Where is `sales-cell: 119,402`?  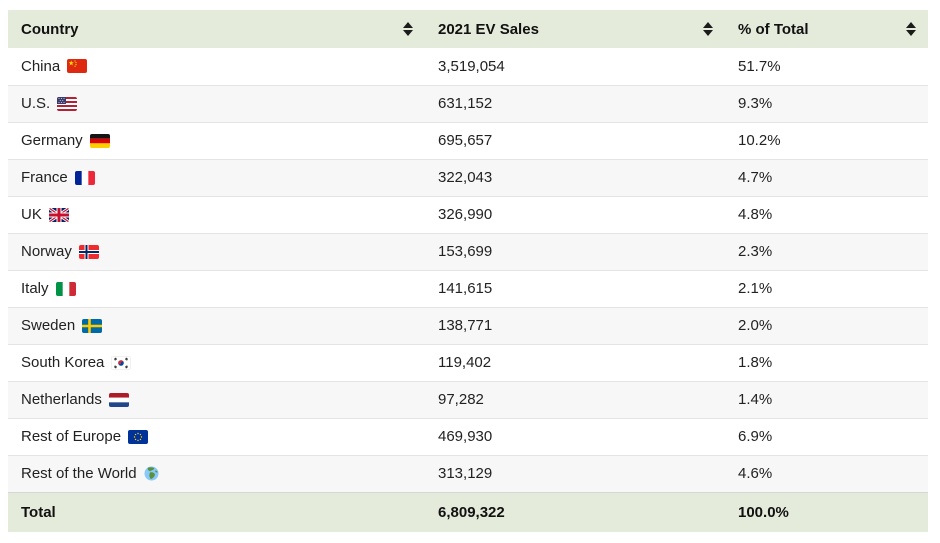
sales-cell: 119,402 is located at coordinates (575, 362).